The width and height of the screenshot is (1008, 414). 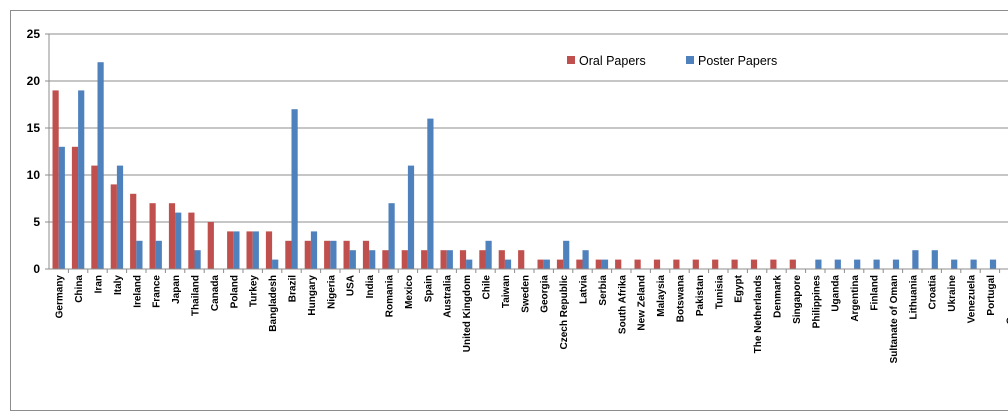 What do you see at coordinates (428, 288) in the screenshot?
I see `x-tick-label: Spain` at bounding box center [428, 288].